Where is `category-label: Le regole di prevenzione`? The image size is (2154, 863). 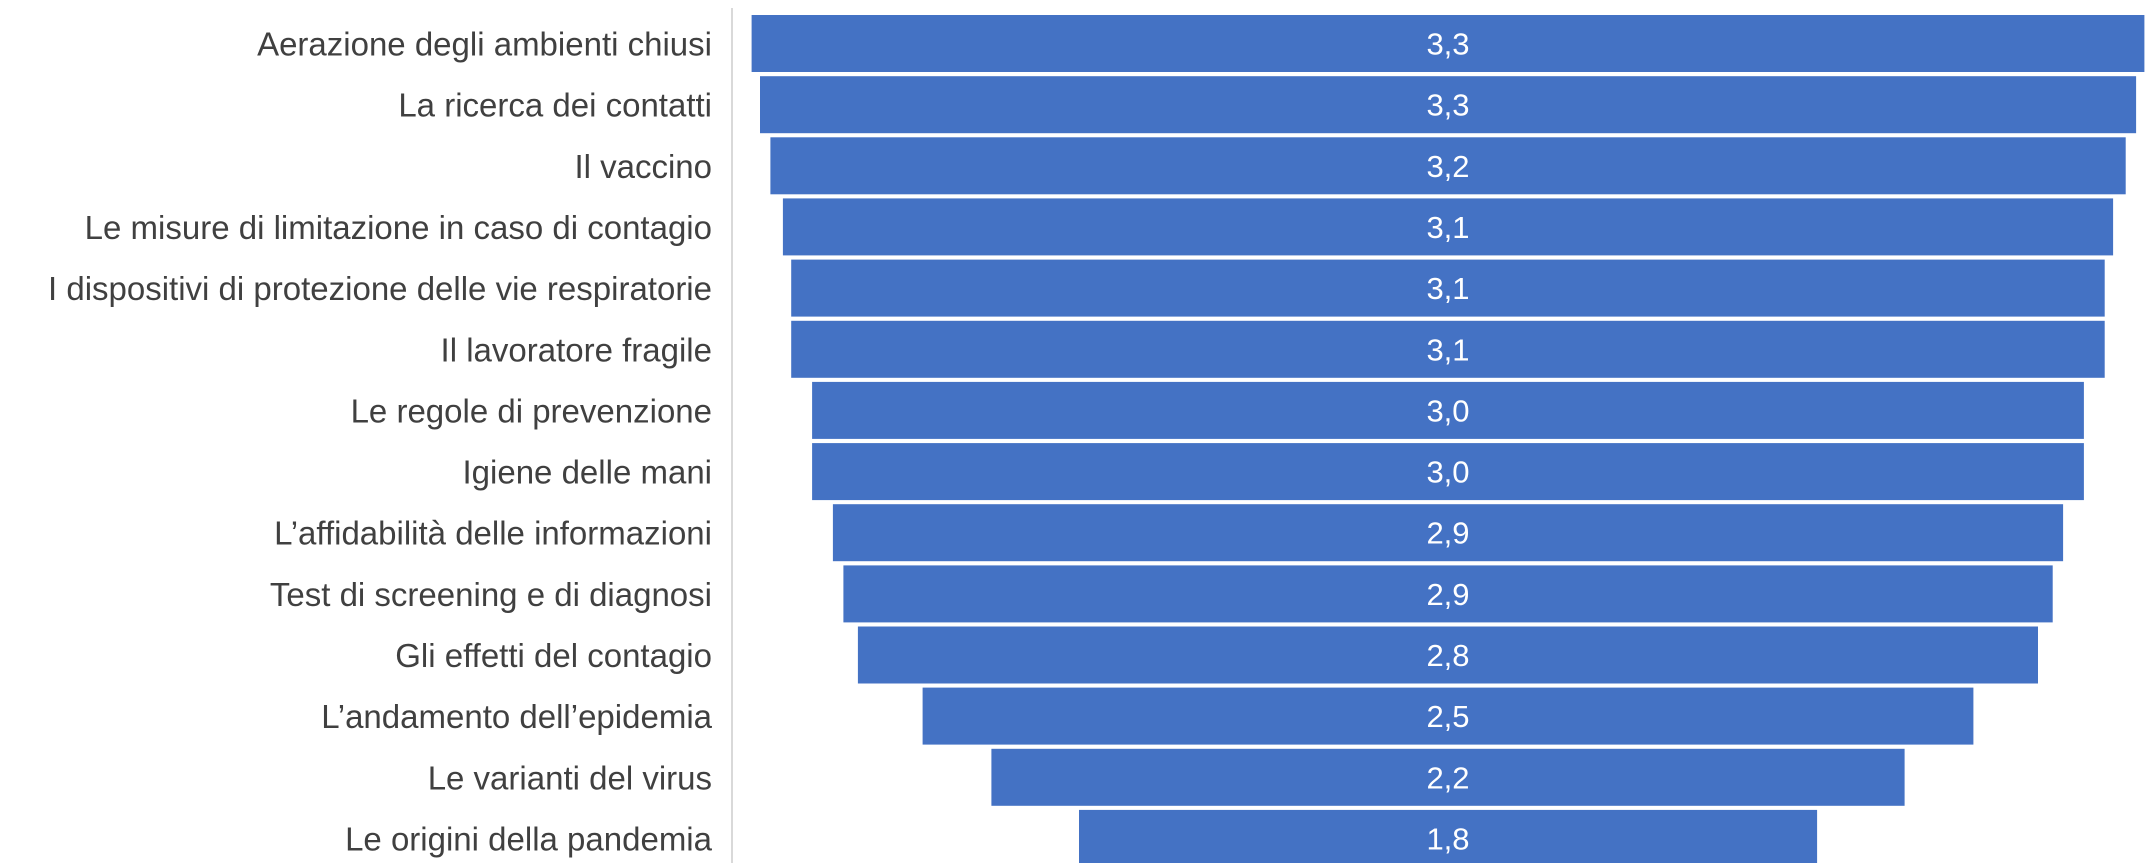 category-label: Le regole di prevenzione is located at coordinates (531, 410).